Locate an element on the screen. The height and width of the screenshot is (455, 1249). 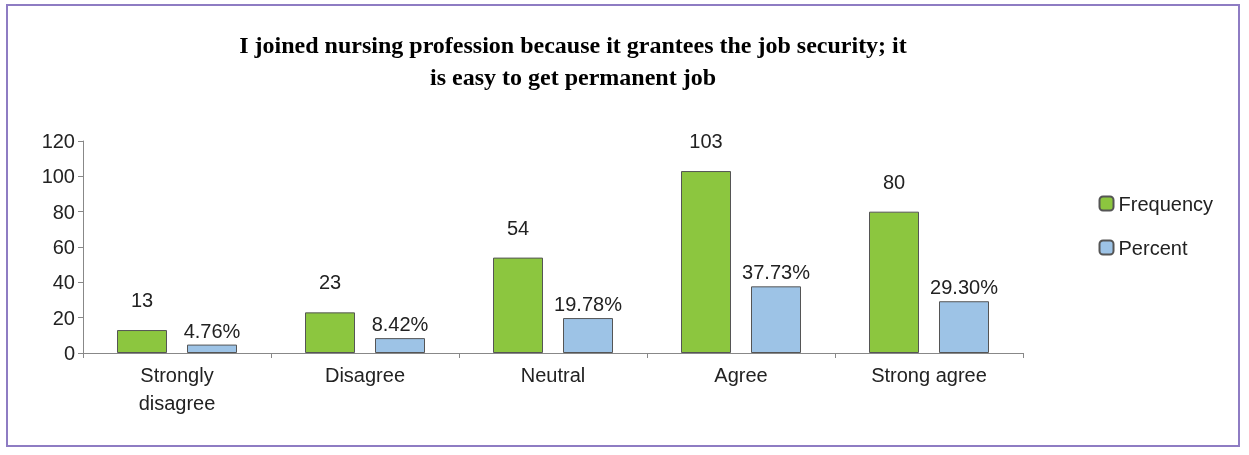
chart-title: I joined nursing profession because it grantees the job security; it is easy to get permanent job is located at coordinates (573, 61).